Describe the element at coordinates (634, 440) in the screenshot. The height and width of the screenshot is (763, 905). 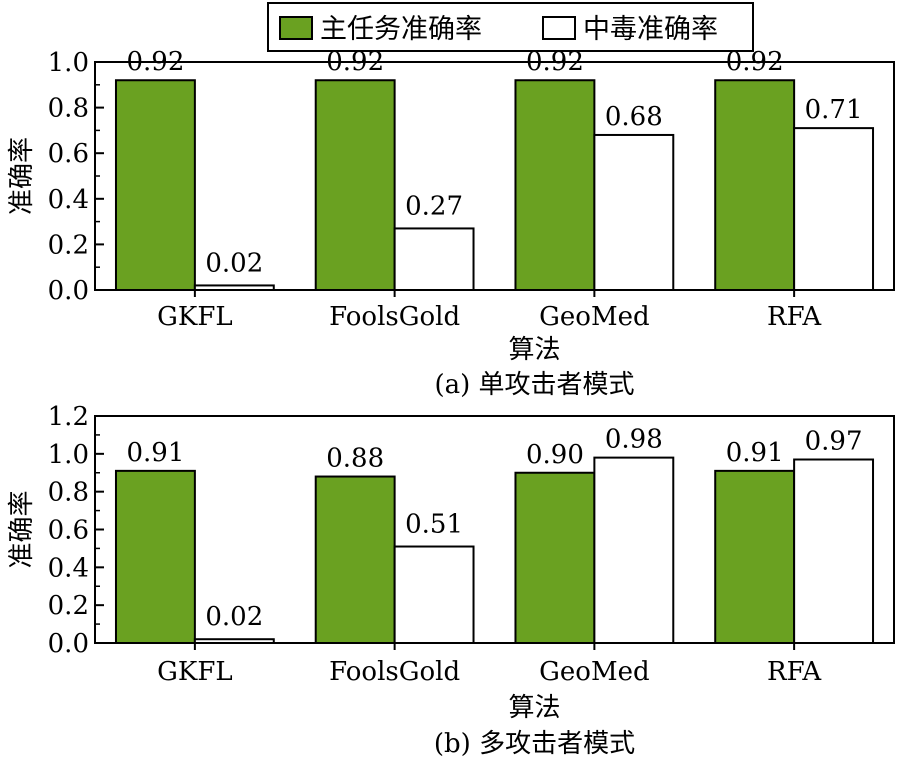
I see `data-label: 0.98` at that location.